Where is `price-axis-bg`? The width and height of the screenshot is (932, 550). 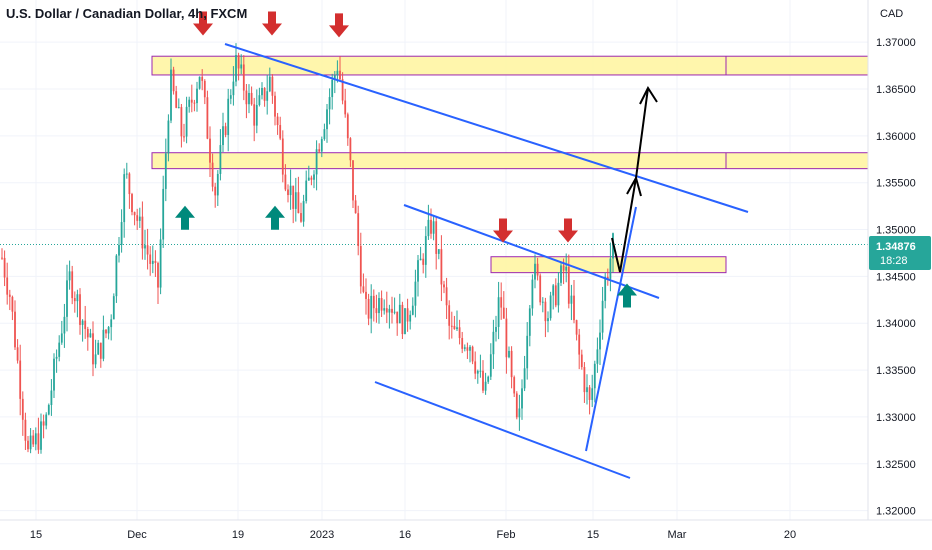 price-axis-bg is located at coordinates (900, 275).